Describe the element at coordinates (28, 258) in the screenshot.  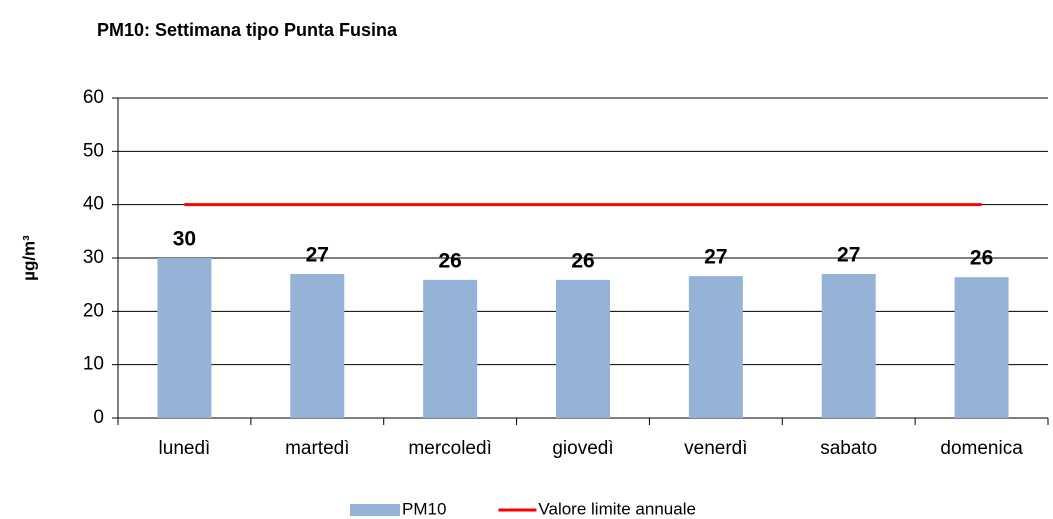
I see `y-axis-label: µg/m³` at that location.